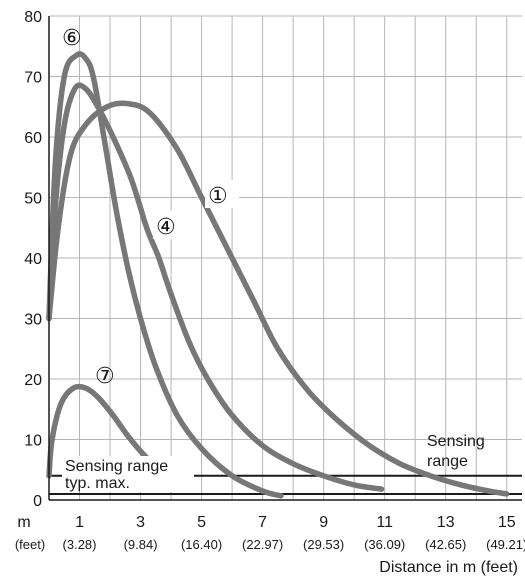 This screenshot has width=525, height=580. What do you see at coordinates (323, 544) in the screenshot?
I see `x-tick-feet-label: (29.53)` at bounding box center [323, 544].